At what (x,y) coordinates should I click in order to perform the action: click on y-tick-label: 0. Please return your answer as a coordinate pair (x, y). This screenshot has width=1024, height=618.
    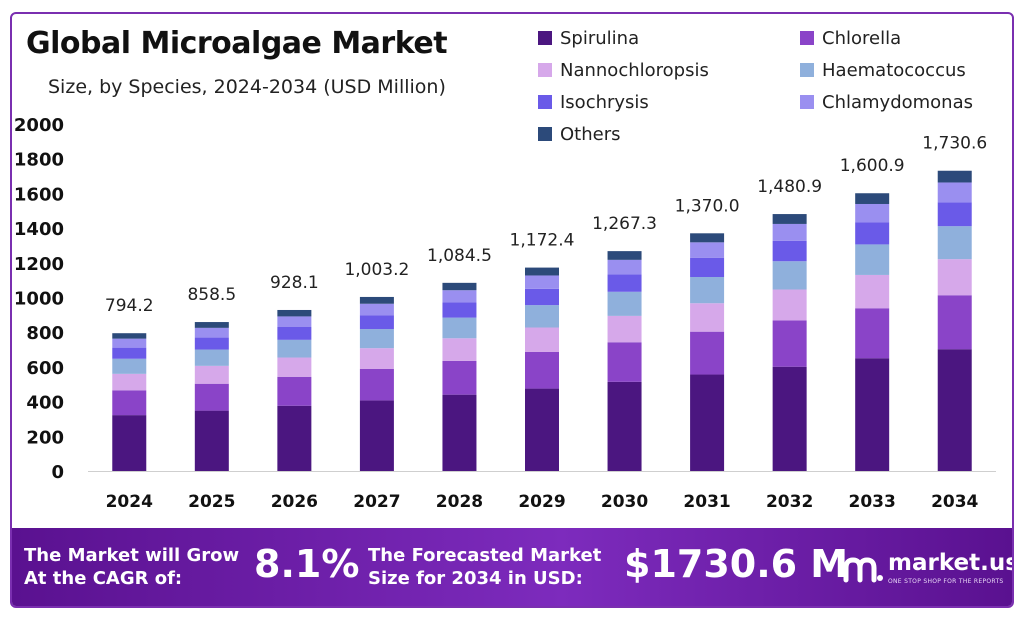
    Looking at the image, I should click on (57, 472).